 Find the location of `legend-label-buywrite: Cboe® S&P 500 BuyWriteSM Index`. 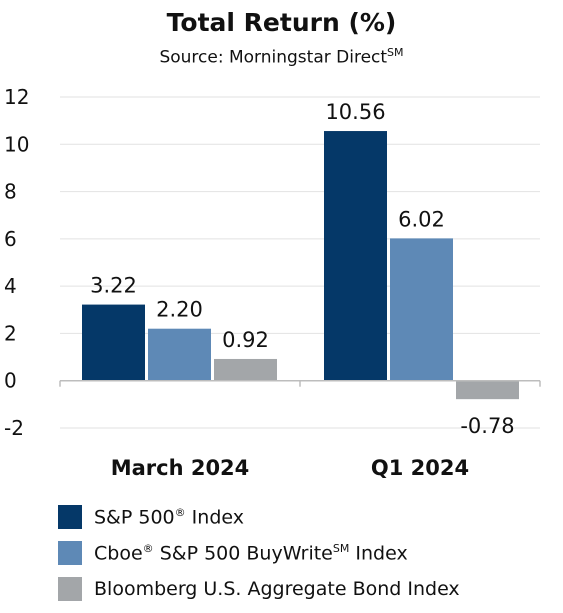

legend-label-buywrite: Cboe® S&P 500 BuyWriteSM Index is located at coordinates (251, 553).